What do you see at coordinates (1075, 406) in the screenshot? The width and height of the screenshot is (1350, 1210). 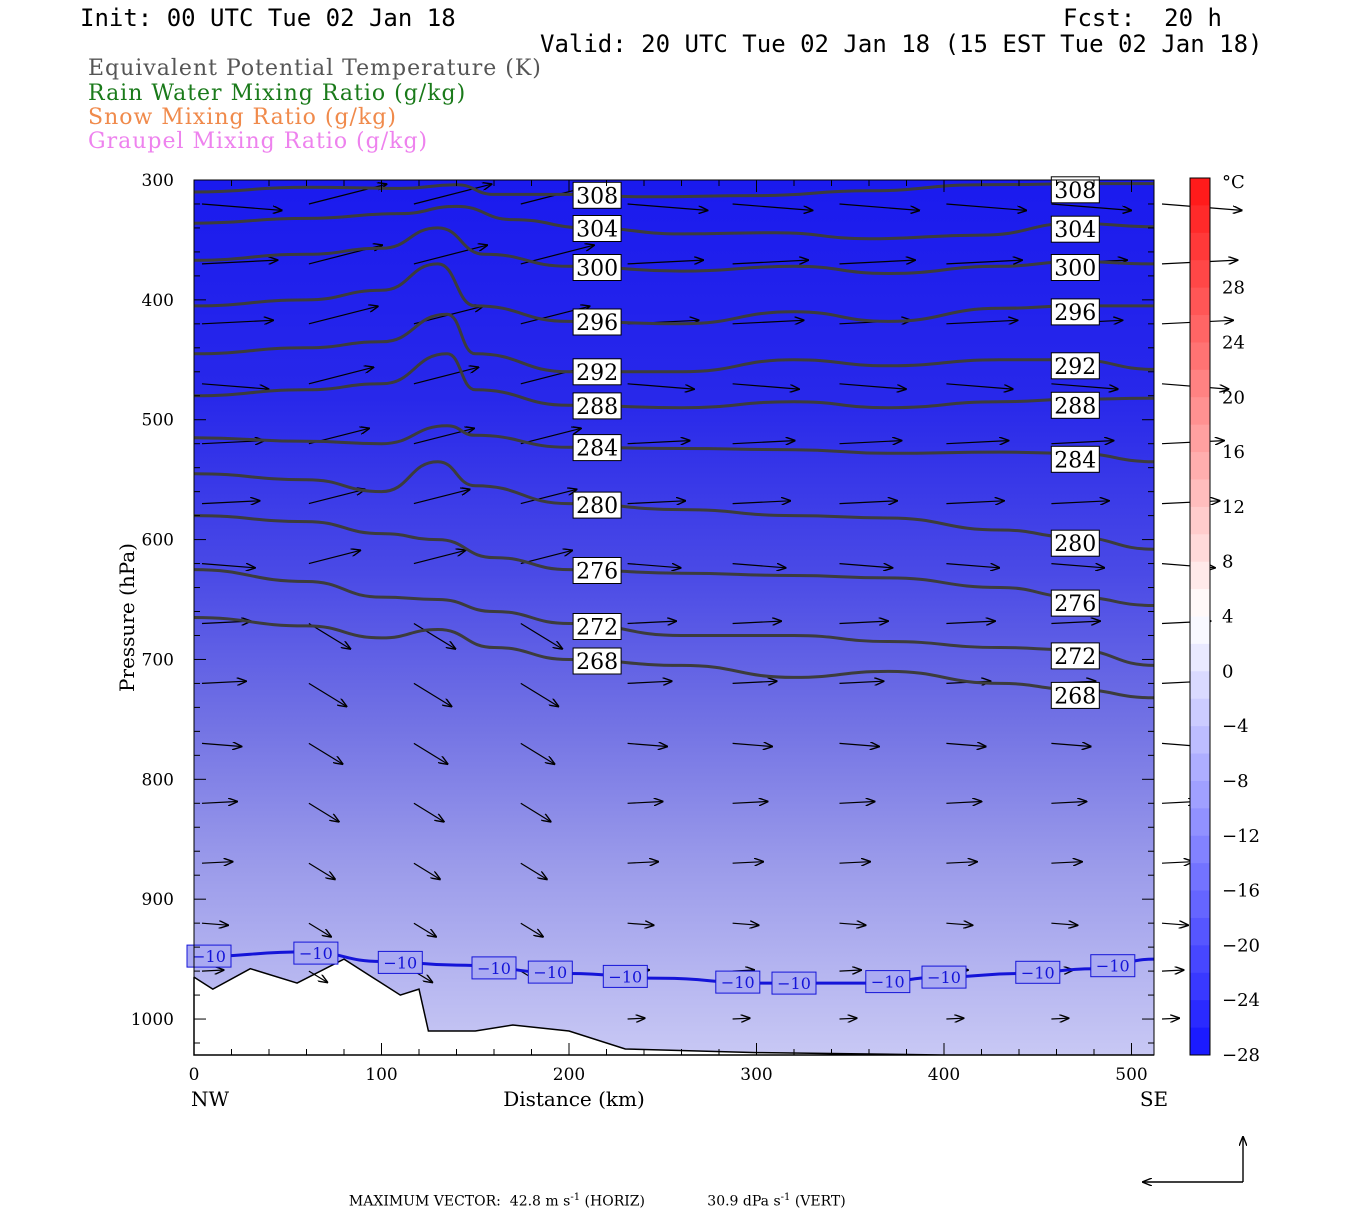 I see `theta-e-label: 288` at bounding box center [1075, 406].